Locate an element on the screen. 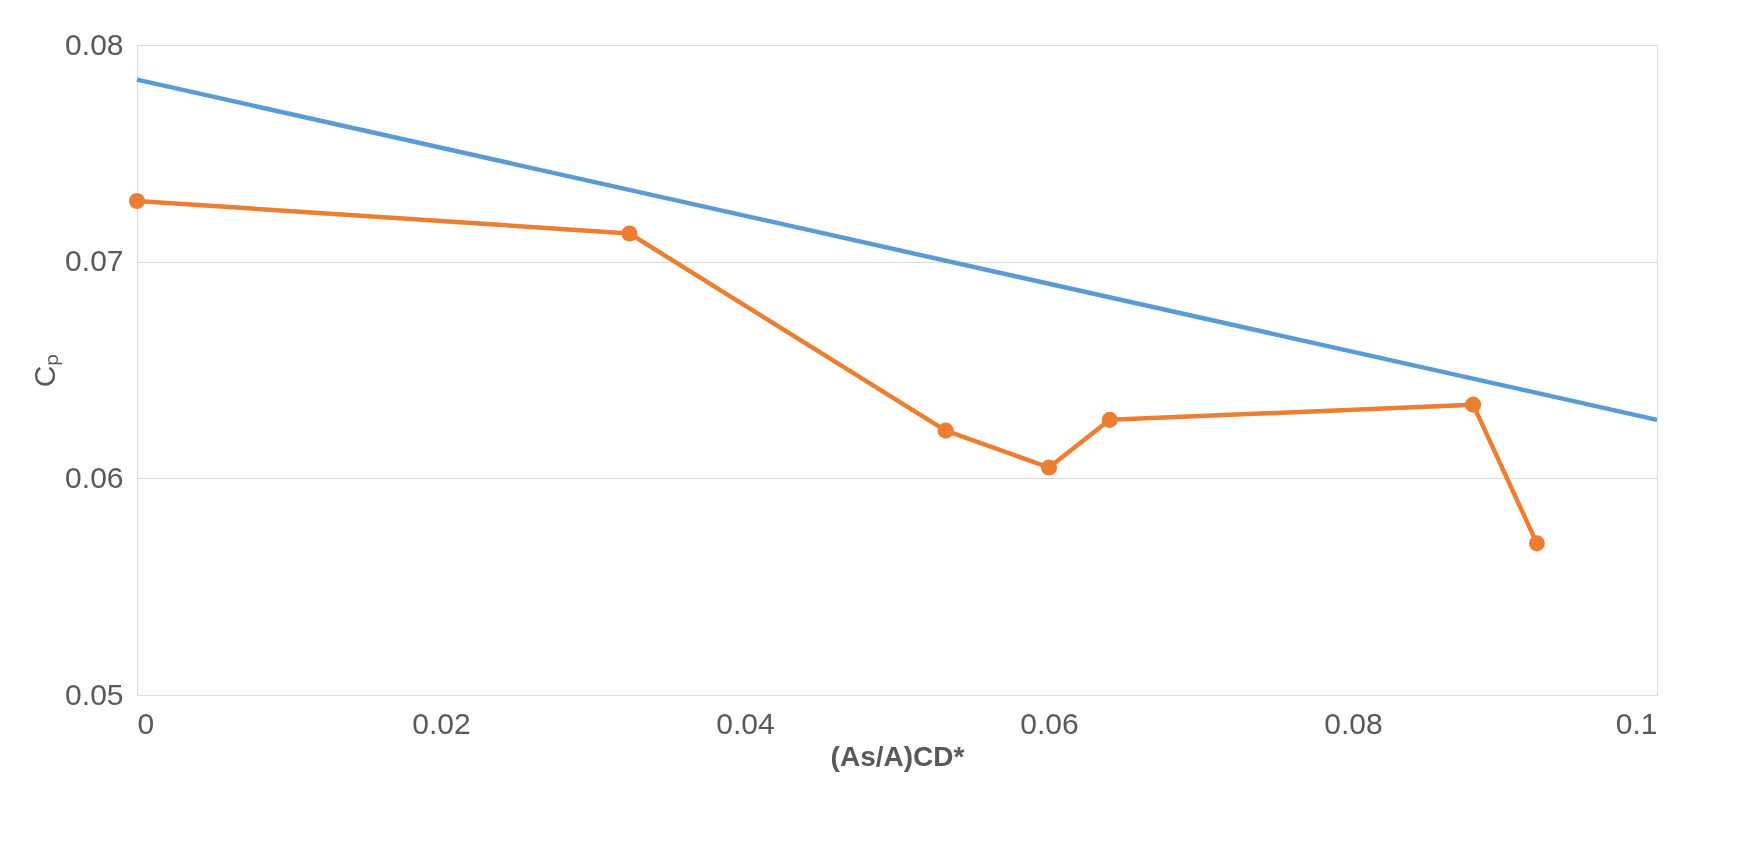  x-axis-title: (As/A)CD* is located at coordinates (897, 756).